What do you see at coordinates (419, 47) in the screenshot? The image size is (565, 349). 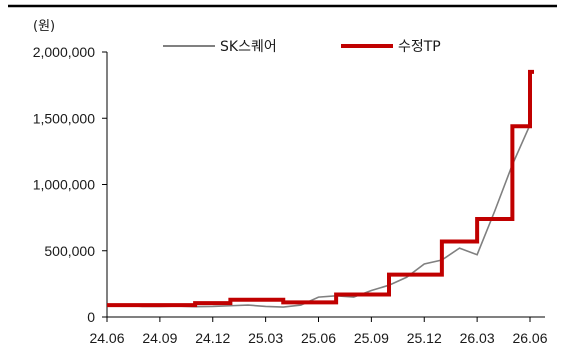 I see `legend-label-target-price: 수정TP` at bounding box center [419, 47].